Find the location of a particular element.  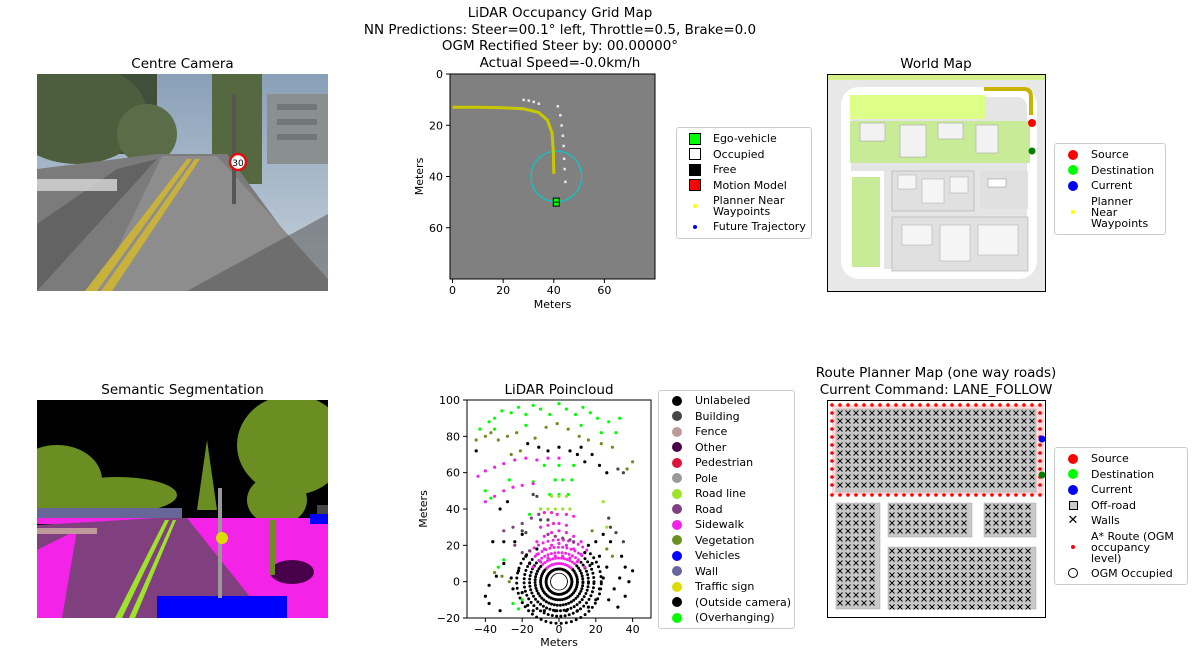

title-line-1: LiDAR Occupancy Grid Map is located at coordinates (560, 13).